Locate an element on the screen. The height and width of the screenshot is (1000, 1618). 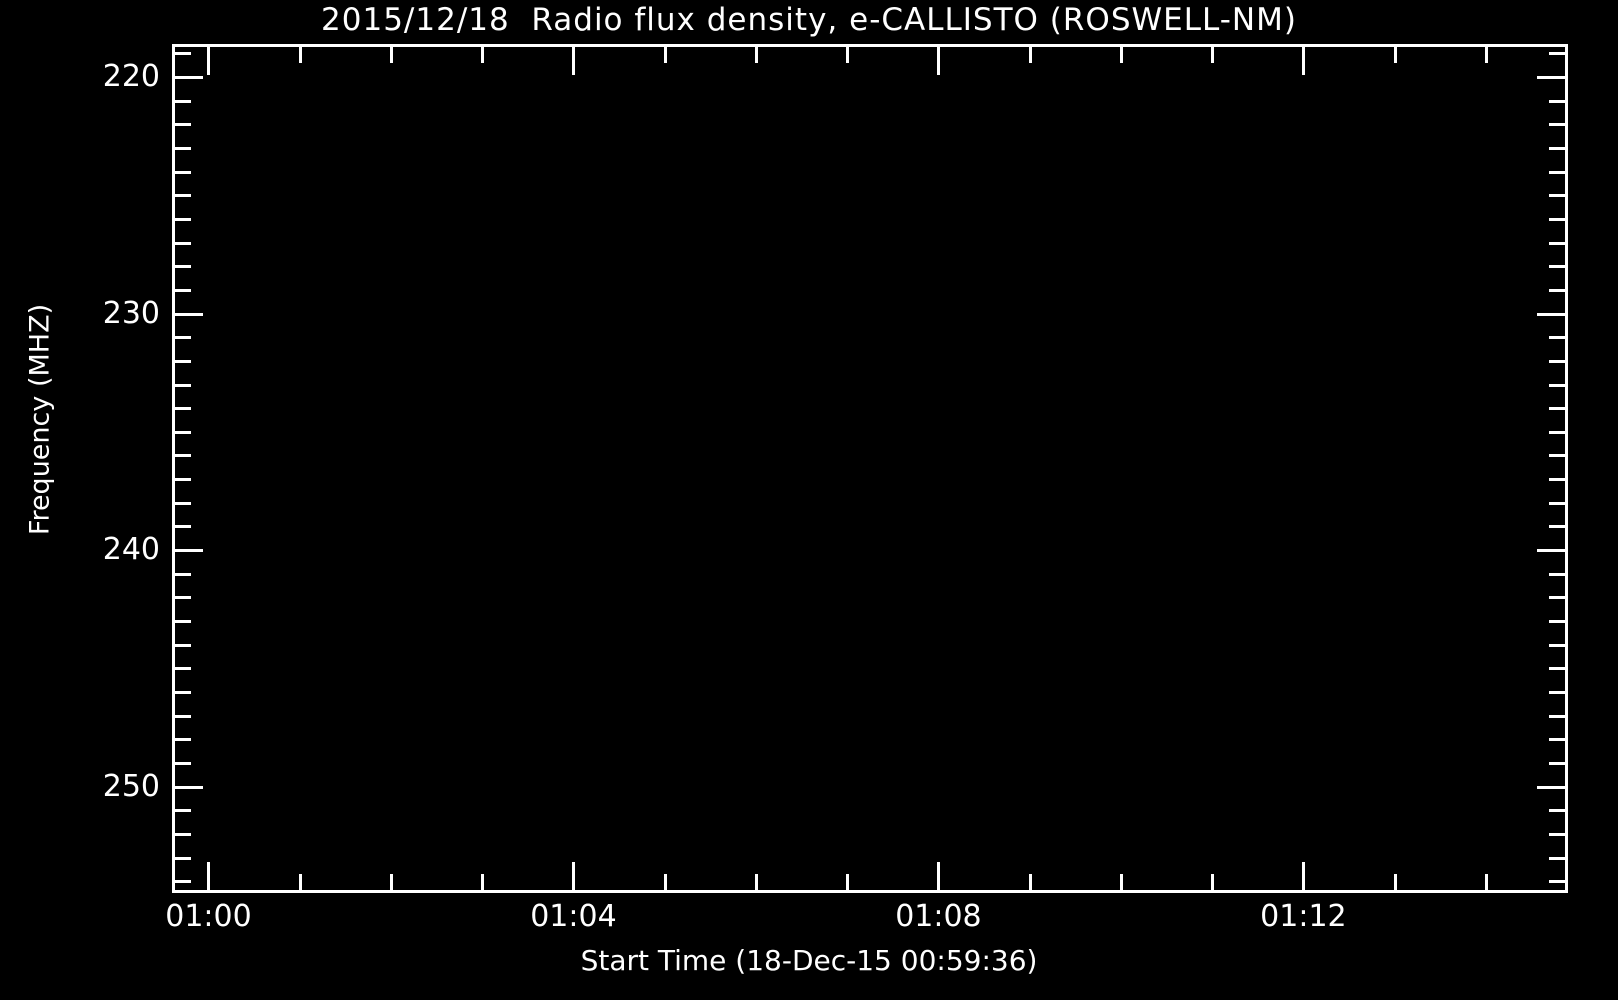
x-tick-label: 01:12 is located at coordinates (1303, 916).